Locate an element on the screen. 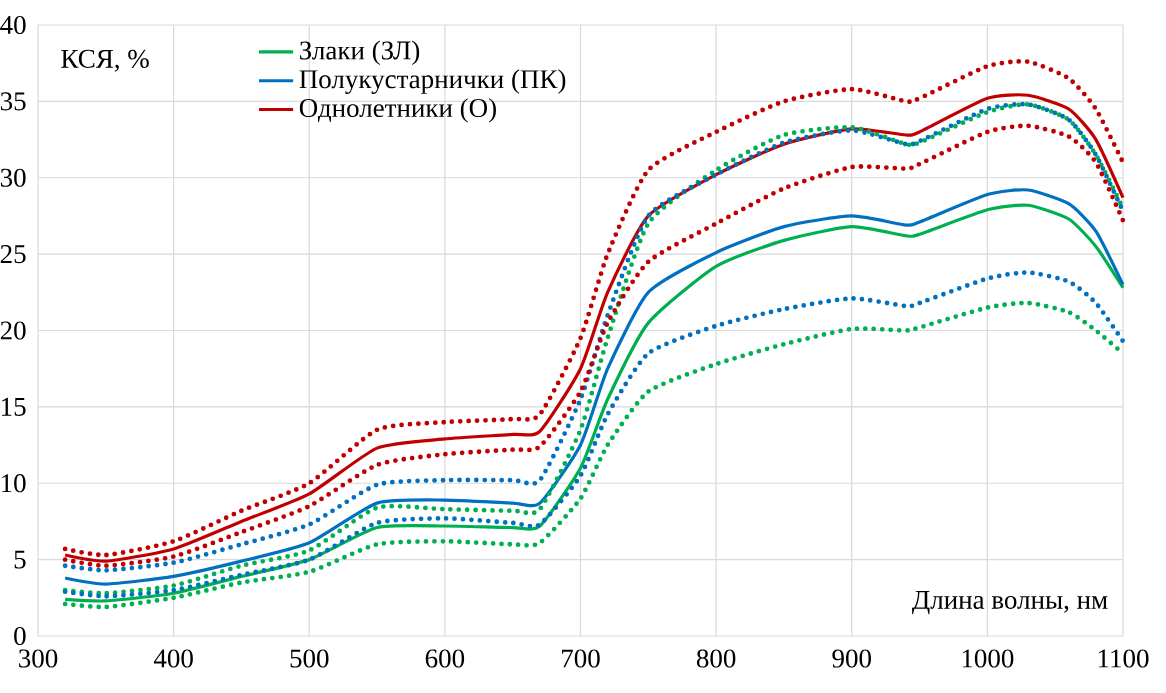 The height and width of the screenshot is (693, 1166). y-tick-label: 0 is located at coordinates (20, 636).